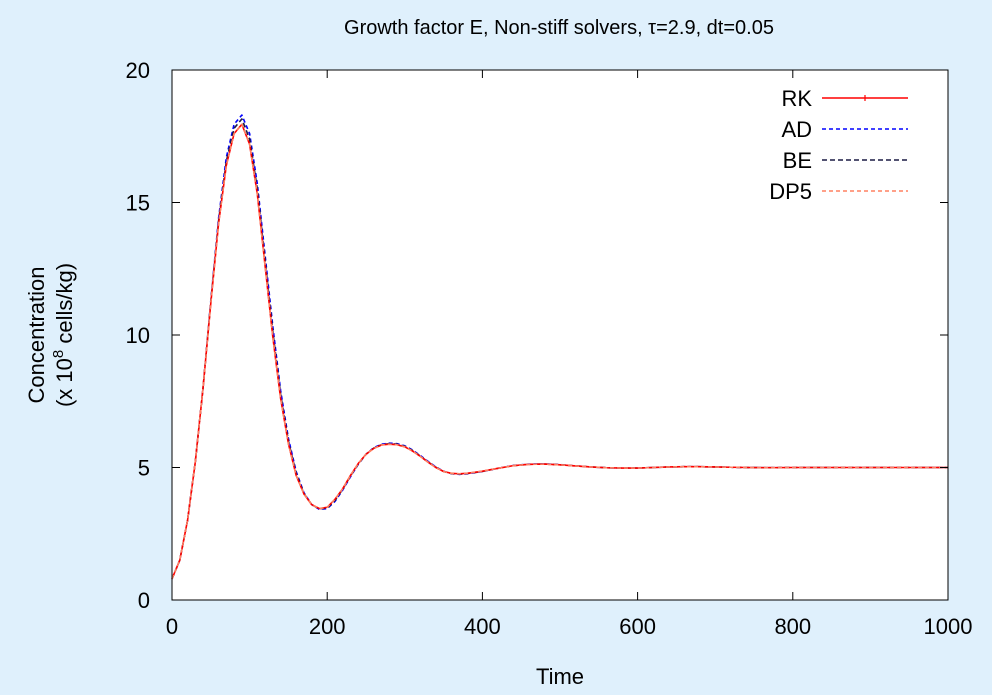 This screenshot has height=695, width=992. Describe the element at coordinates (144, 468) in the screenshot. I see `y-tick-label: 5` at that location.